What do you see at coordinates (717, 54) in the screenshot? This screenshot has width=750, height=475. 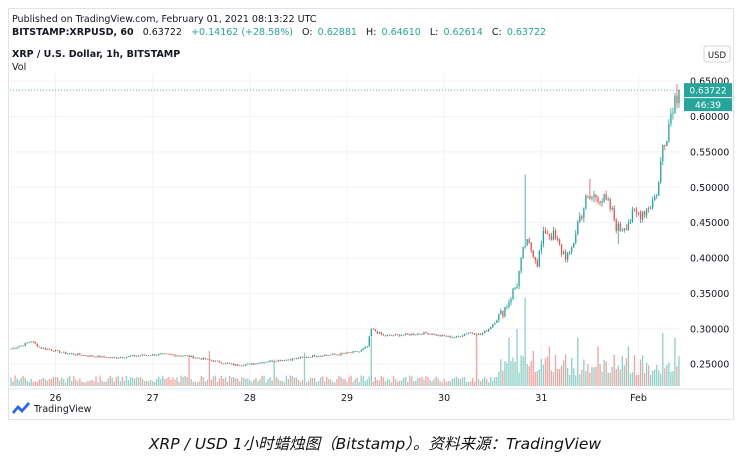 I see `currency-button: USD` at bounding box center [717, 54].